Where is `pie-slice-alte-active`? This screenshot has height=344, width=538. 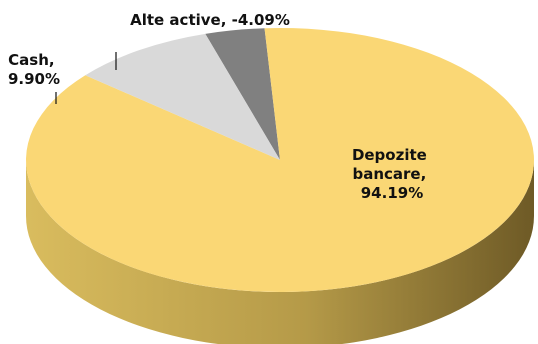
pie-slice-alte-active is located at coordinates (242, 94).